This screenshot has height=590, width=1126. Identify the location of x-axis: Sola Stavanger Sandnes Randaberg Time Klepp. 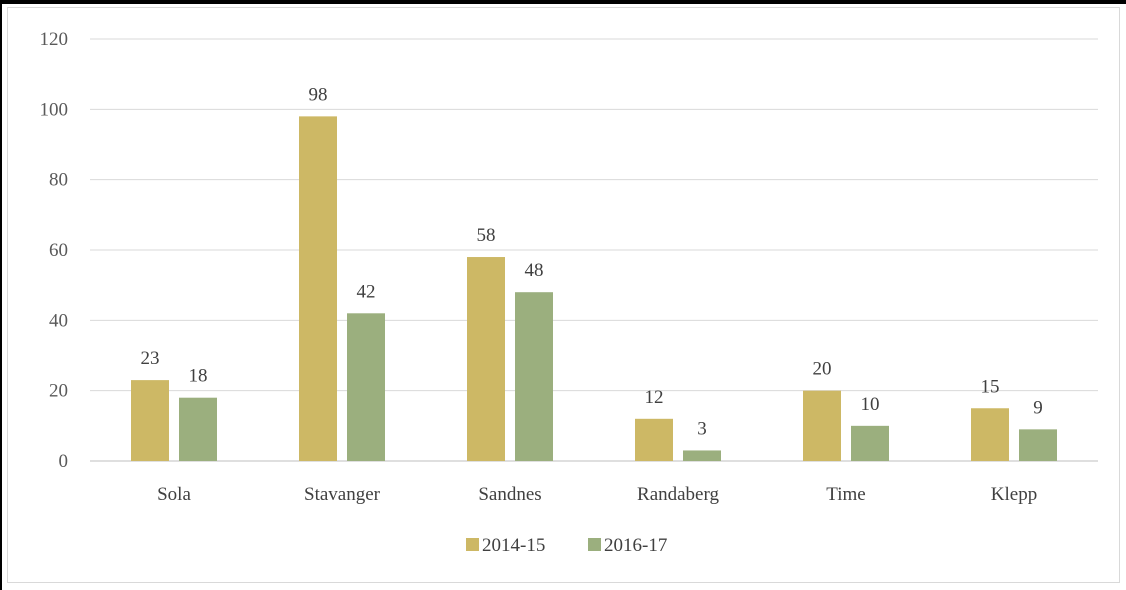
(597, 494).